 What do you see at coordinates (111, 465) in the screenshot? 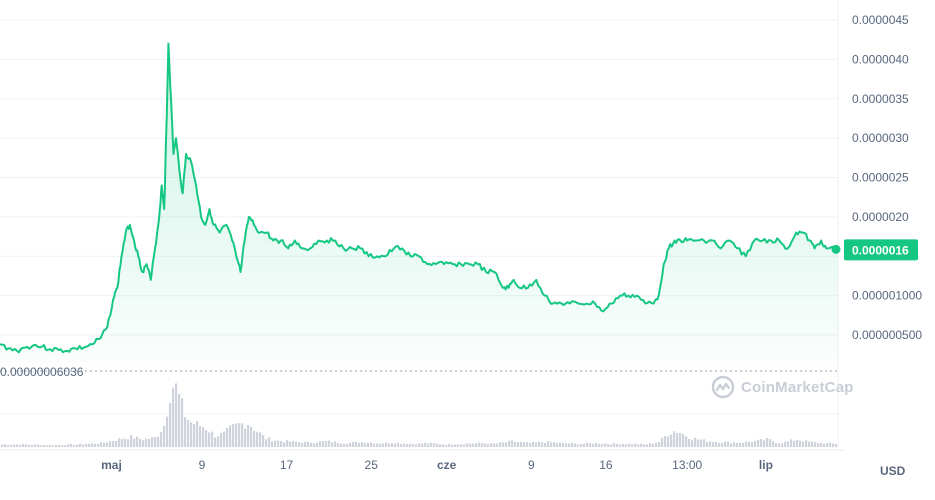
I see `x-tick-label: maj` at bounding box center [111, 465].